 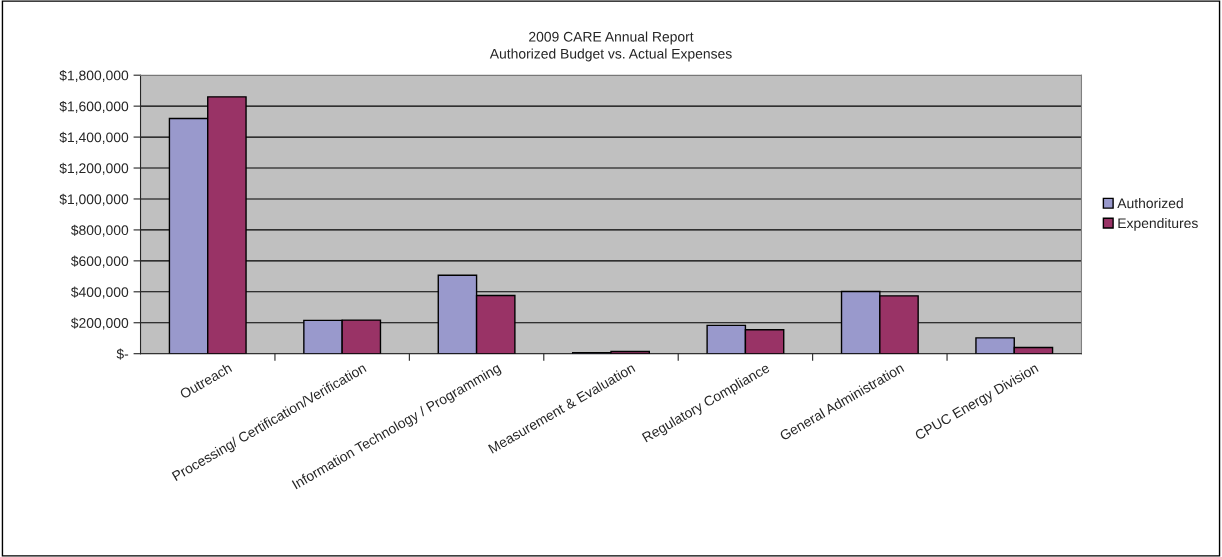 I want to click on y-tick-label: $800,000, so click(x=99, y=230).